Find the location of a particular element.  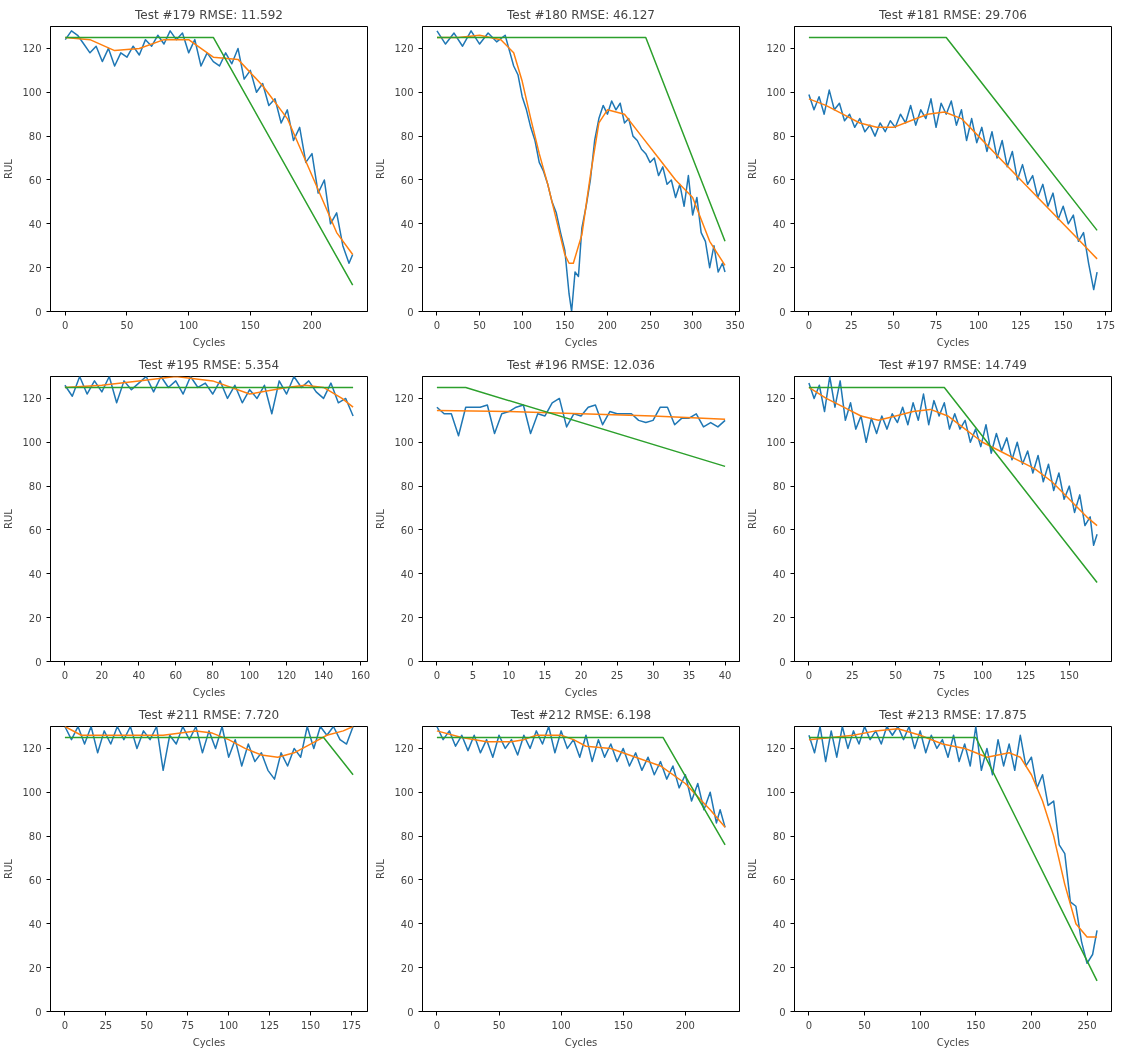

chart-title: Test #181 RMSE: 29.706 is located at coordinates (952, 14).